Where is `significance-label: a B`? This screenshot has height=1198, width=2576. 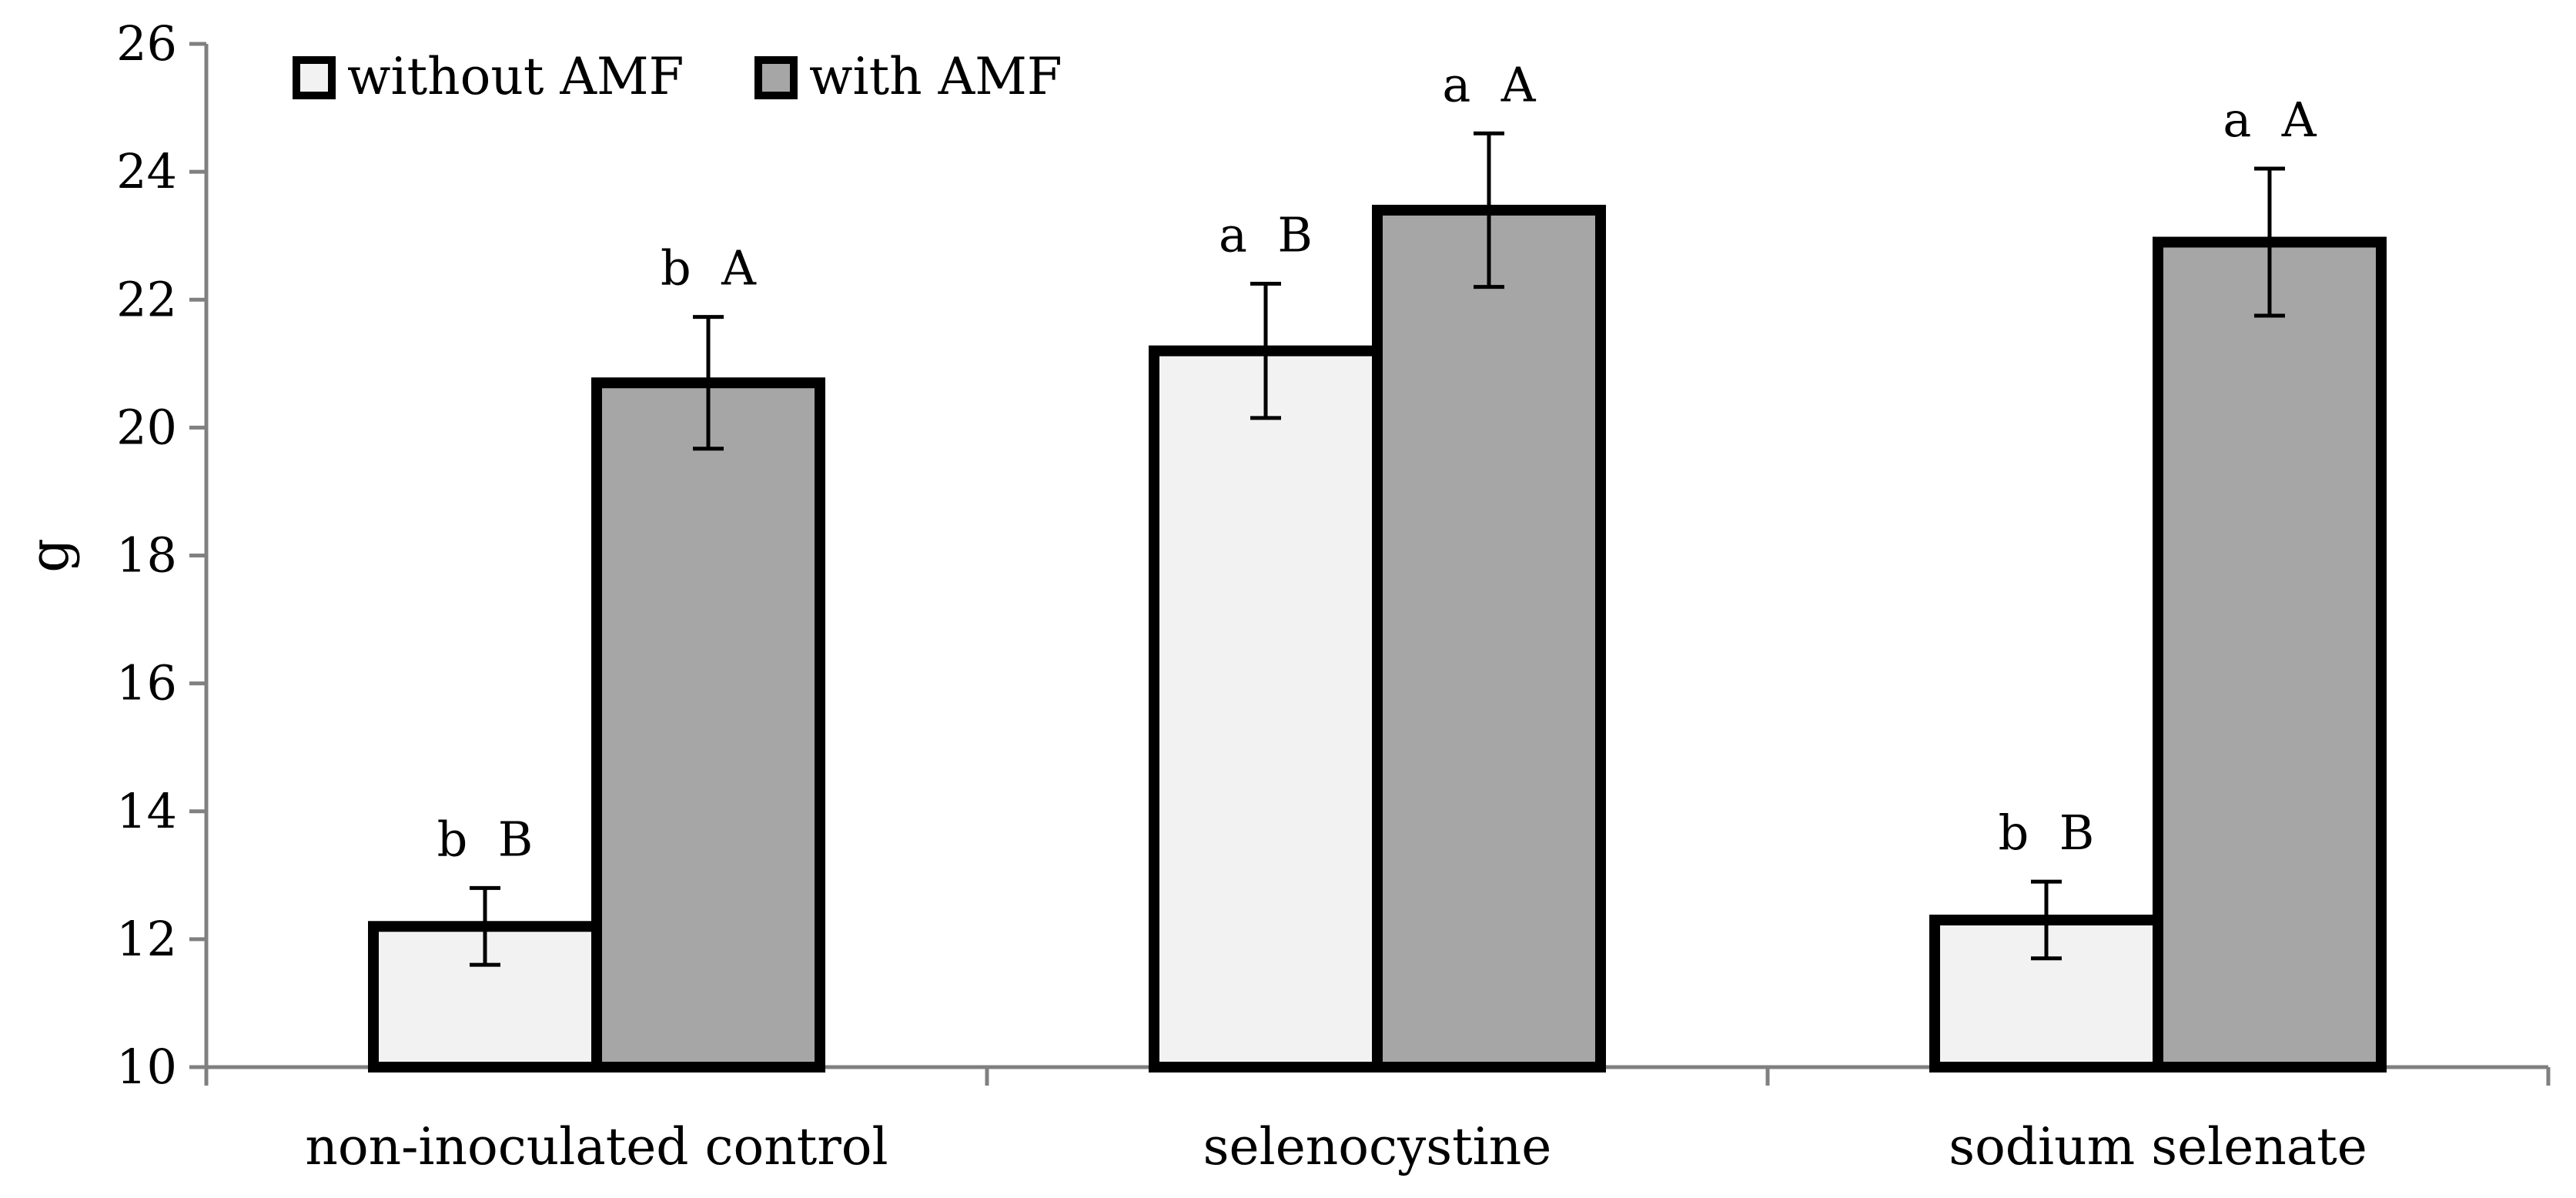
significance-label: a B is located at coordinates (1266, 234).